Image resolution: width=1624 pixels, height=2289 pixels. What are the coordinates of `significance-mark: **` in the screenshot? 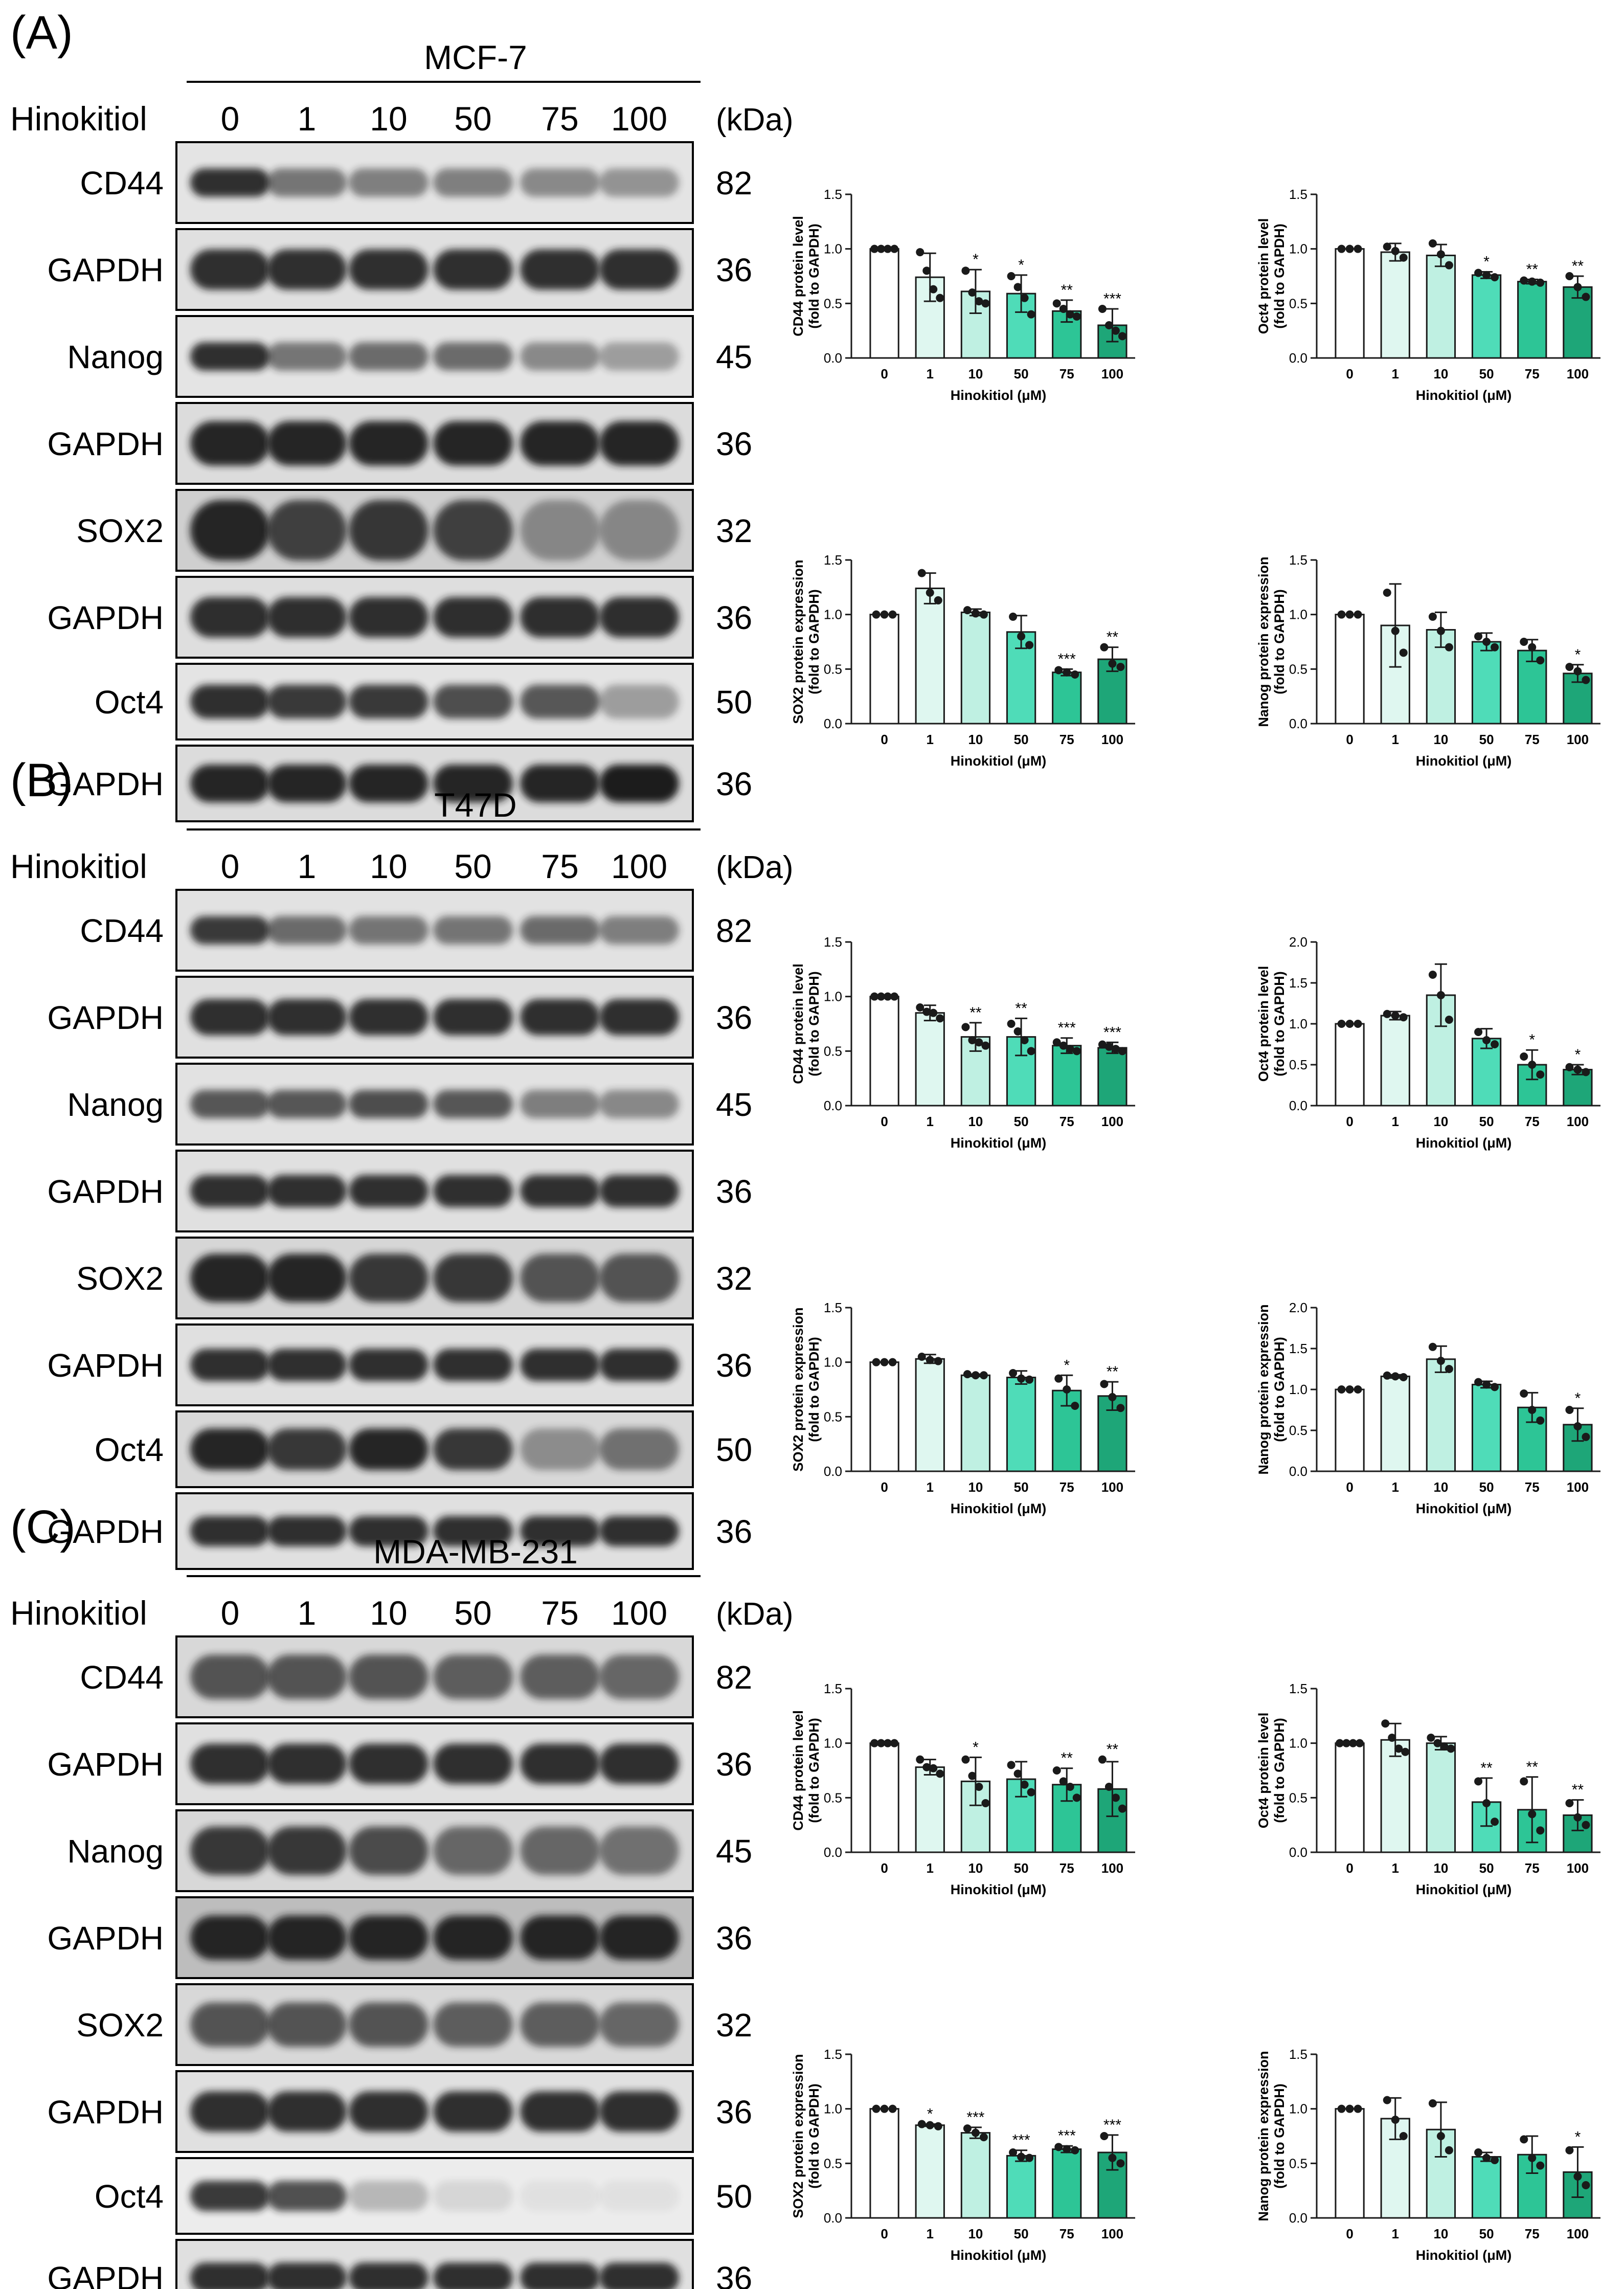 It's located at (1113, 637).